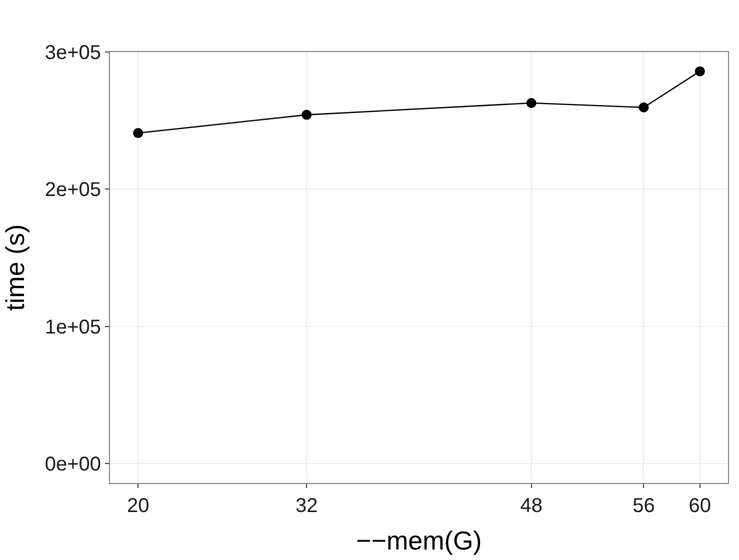 The image size is (739, 560). I want to click on y-tick-label: 2e+05, so click(72, 190).